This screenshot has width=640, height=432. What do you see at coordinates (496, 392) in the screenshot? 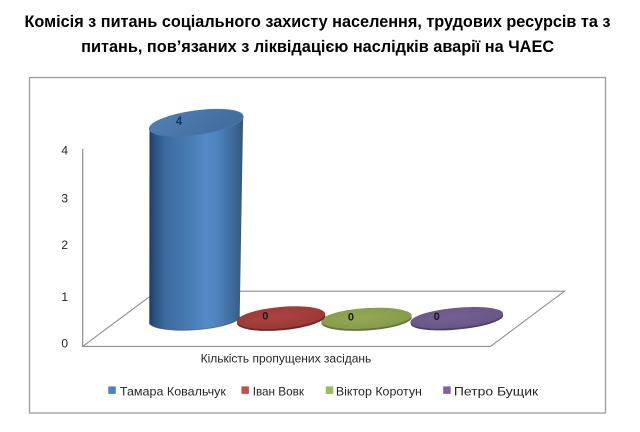
I see `svg-text: Петро Бущик` at bounding box center [496, 392].